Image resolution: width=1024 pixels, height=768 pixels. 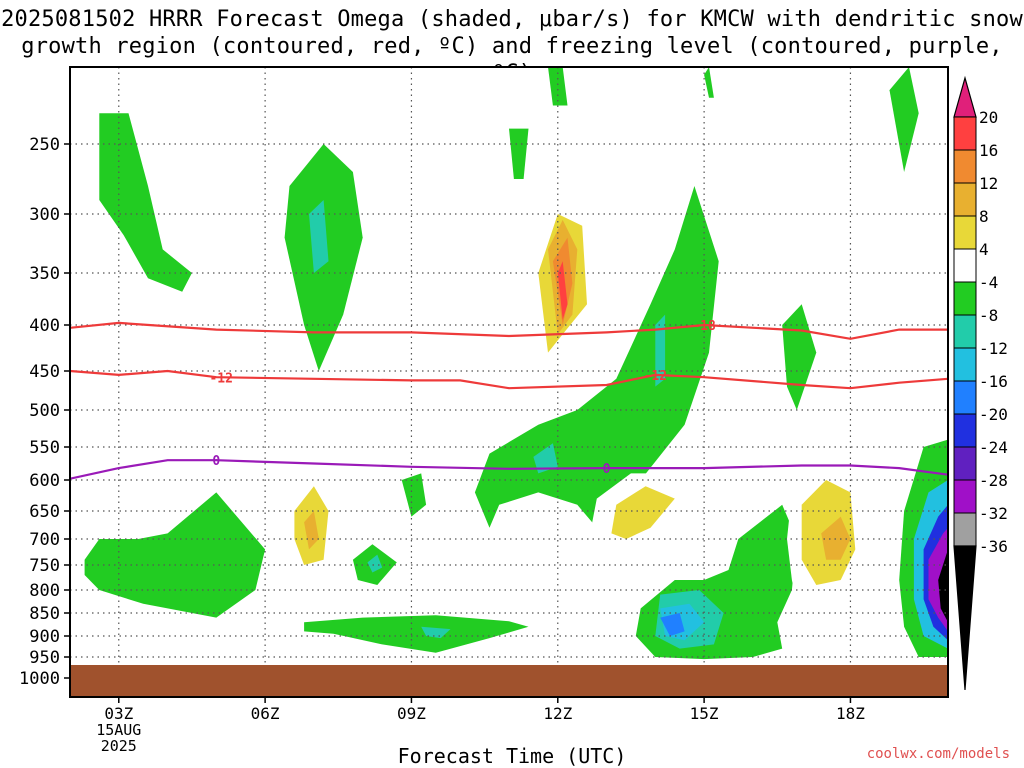 I want to click on ground-surface, so click(x=509, y=681).